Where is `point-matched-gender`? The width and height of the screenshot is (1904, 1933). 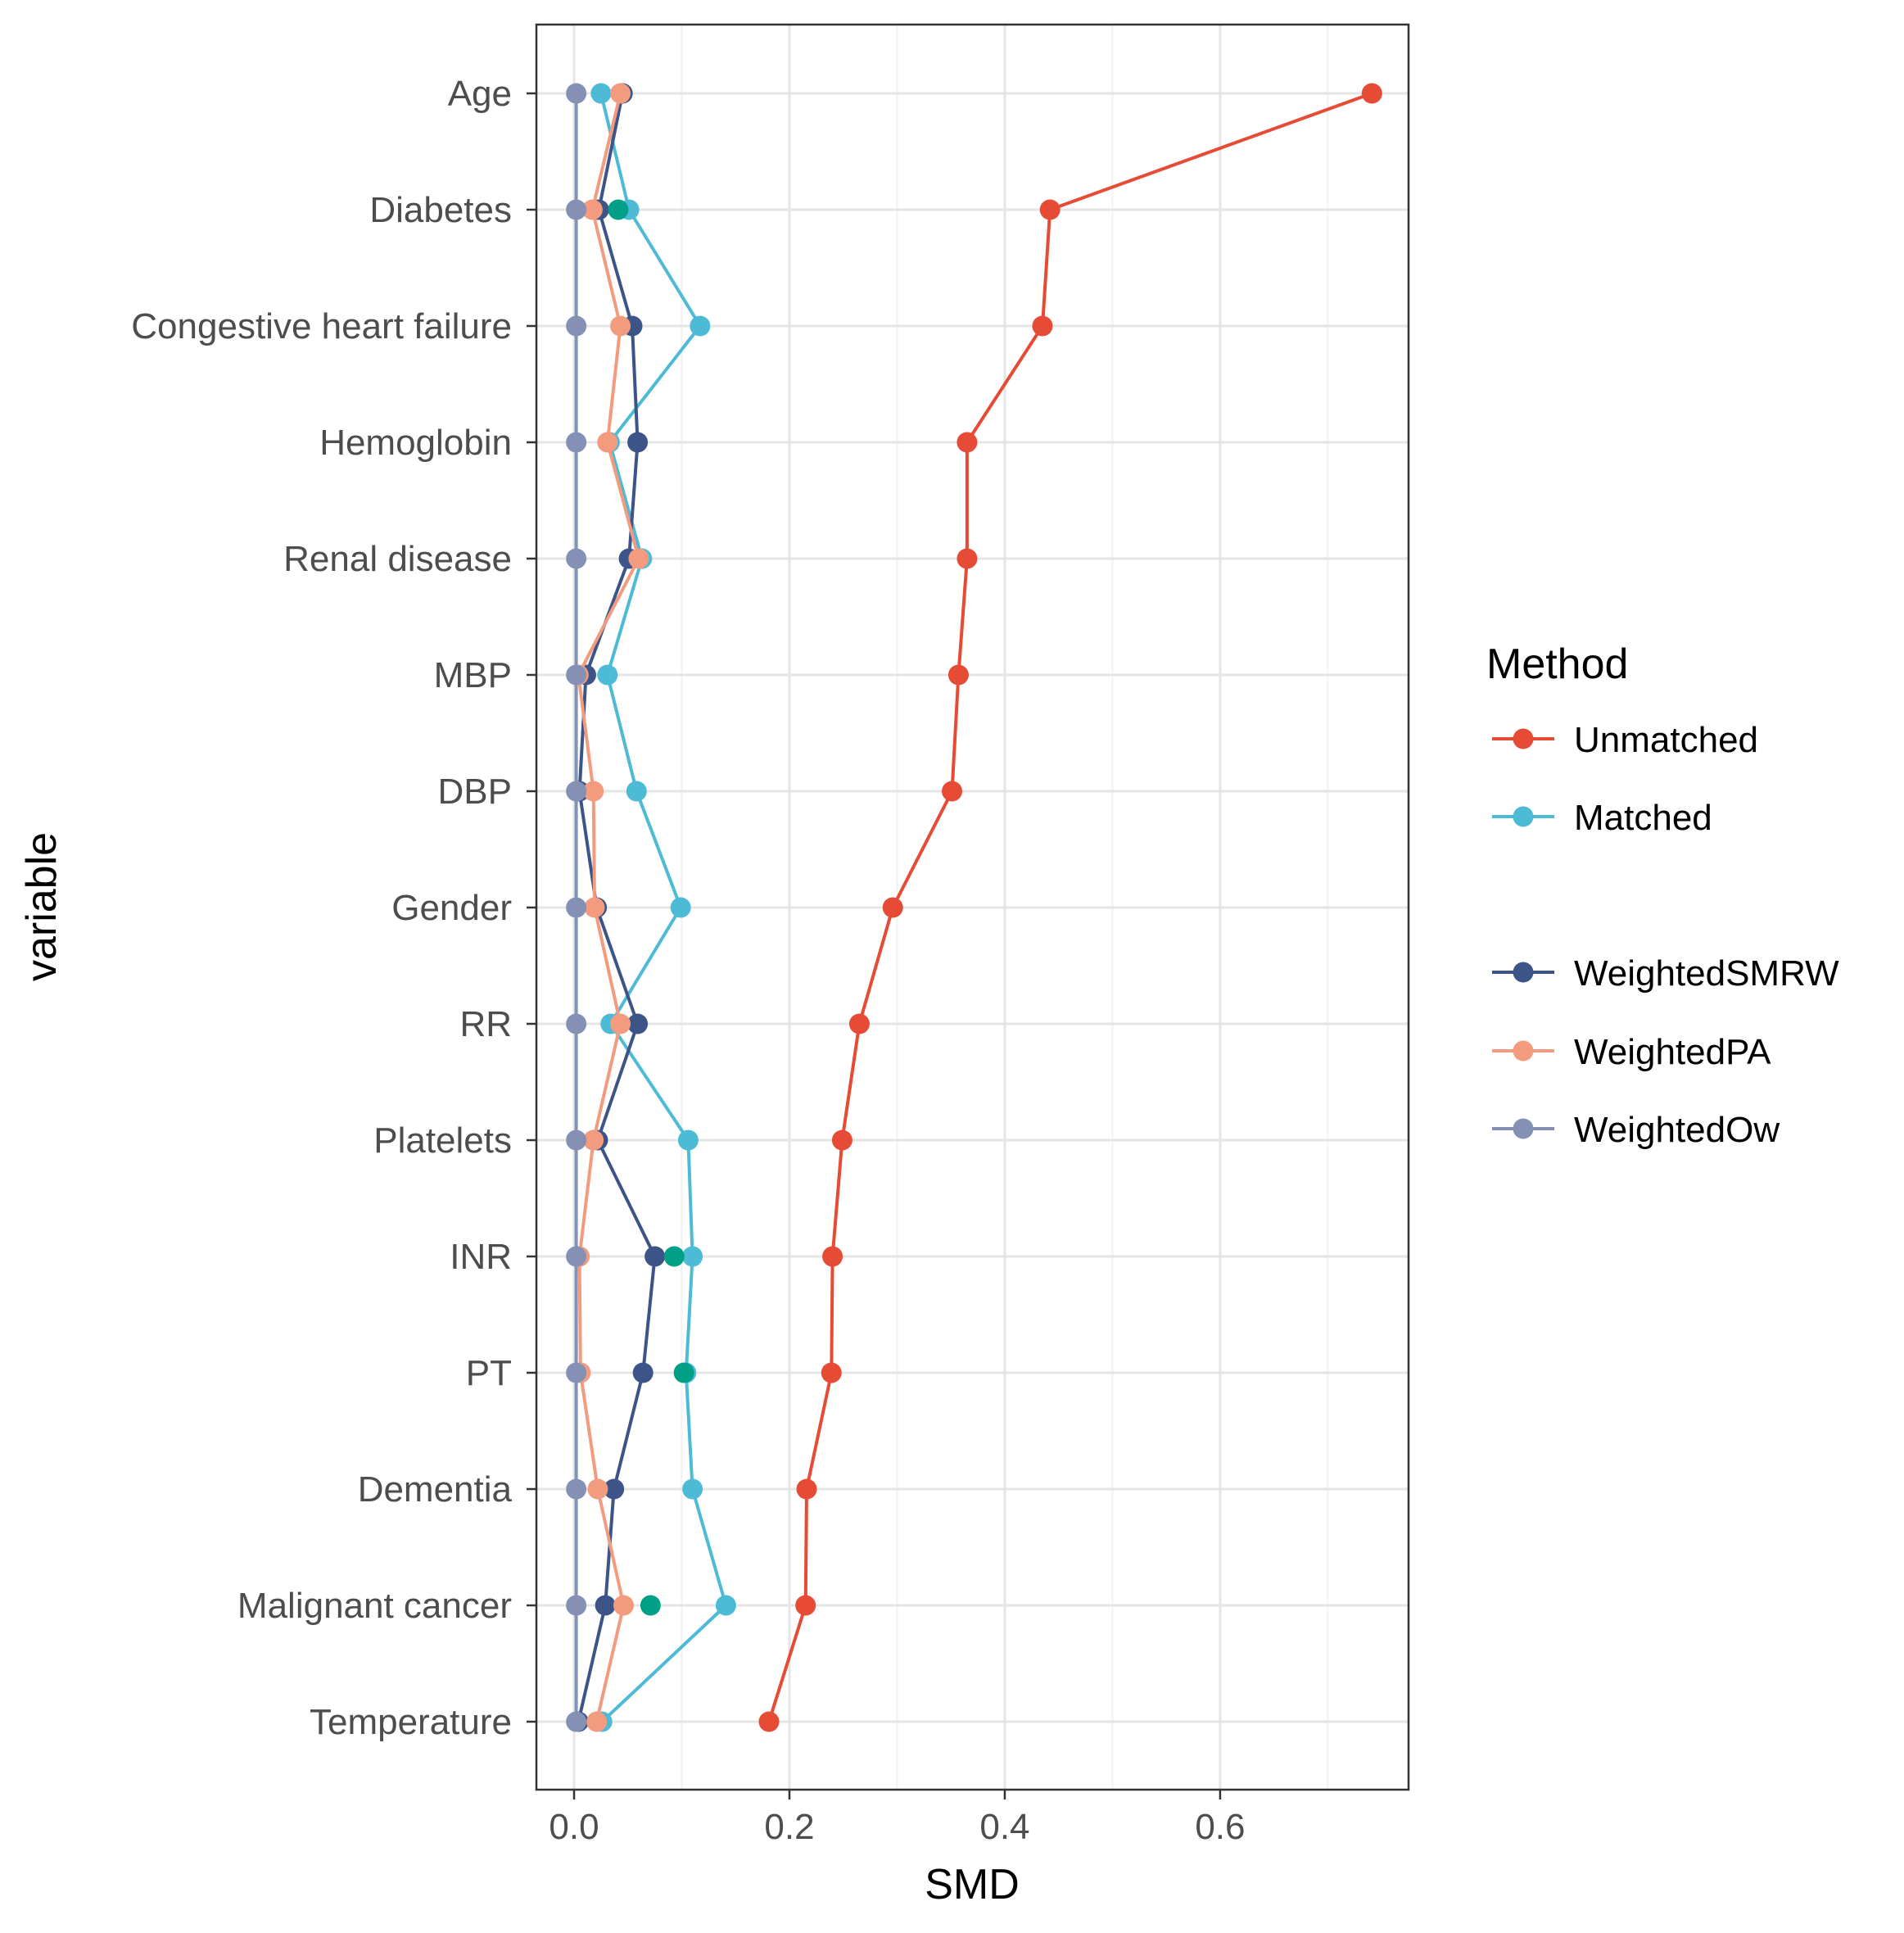 point-matched-gender is located at coordinates (681, 907).